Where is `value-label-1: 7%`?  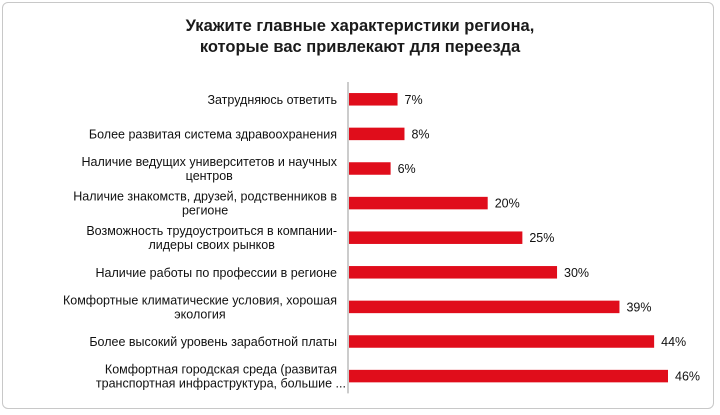 value-label-1: 7% is located at coordinates (414, 100).